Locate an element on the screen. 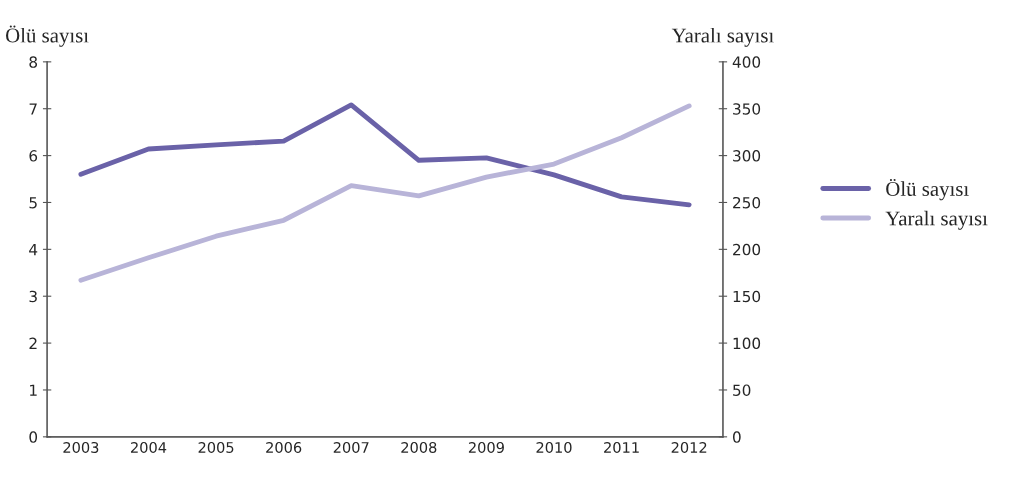 The height and width of the screenshot is (487, 1024). x-tick-label: 2011 is located at coordinates (621, 447).